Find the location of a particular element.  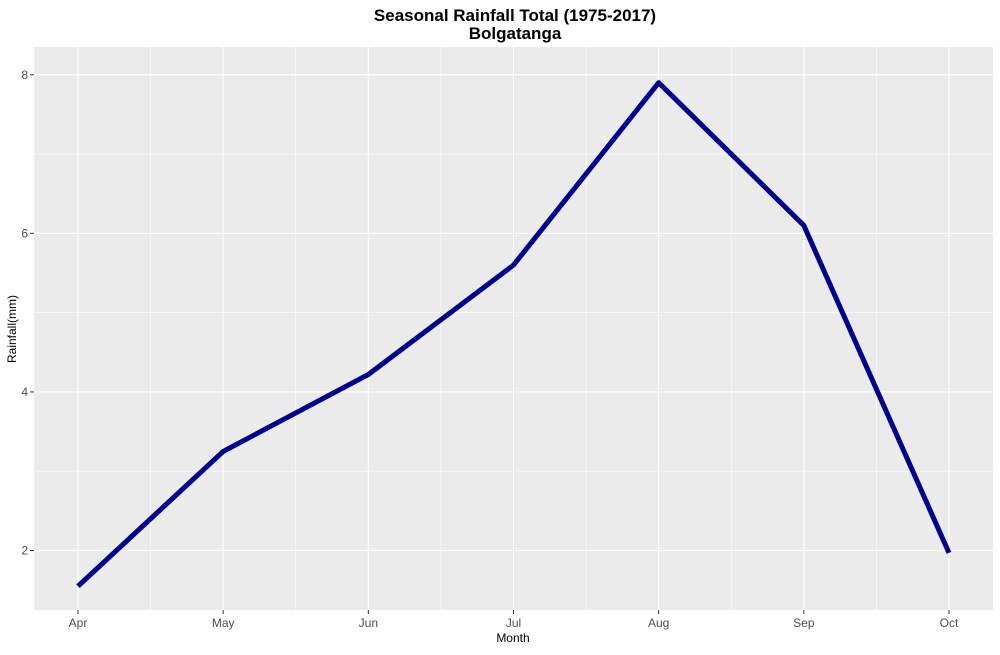

y-axis-title: Rainfall(mm) is located at coordinates (12, 329).